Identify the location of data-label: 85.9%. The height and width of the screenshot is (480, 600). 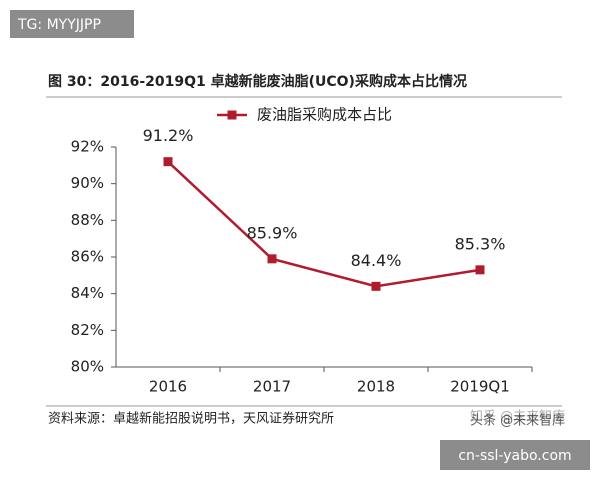
(272, 232).